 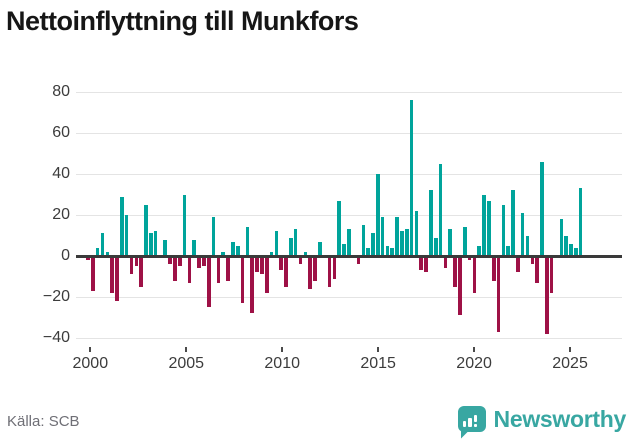 What do you see at coordinates (61, 173) in the screenshot?
I see `y-axis-label: 40` at bounding box center [61, 173].